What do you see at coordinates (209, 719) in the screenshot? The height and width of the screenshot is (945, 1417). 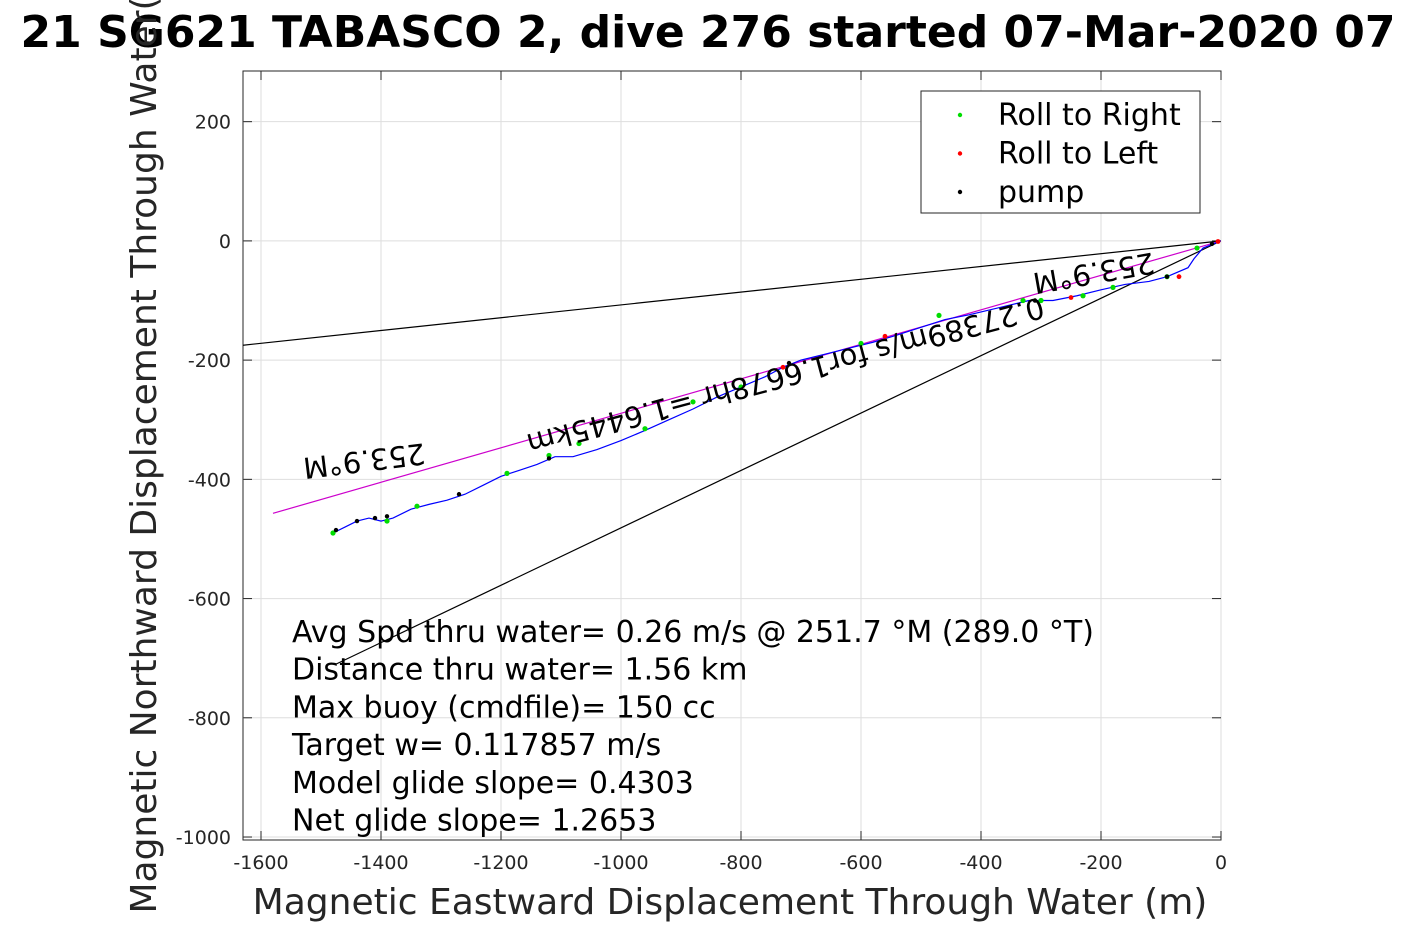 I see `y-tick-label: -800` at bounding box center [209, 719].